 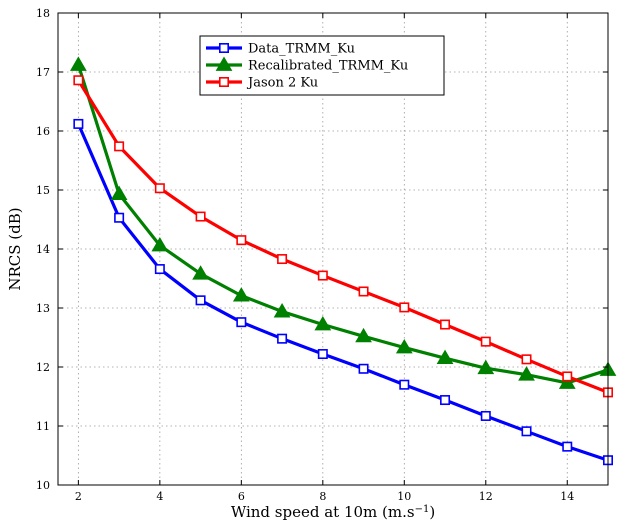 What do you see at coordinates (15, 248) in the screenshot?
I see `y-axis-title: NRCS (dB)` at bounding box center [15, 248].